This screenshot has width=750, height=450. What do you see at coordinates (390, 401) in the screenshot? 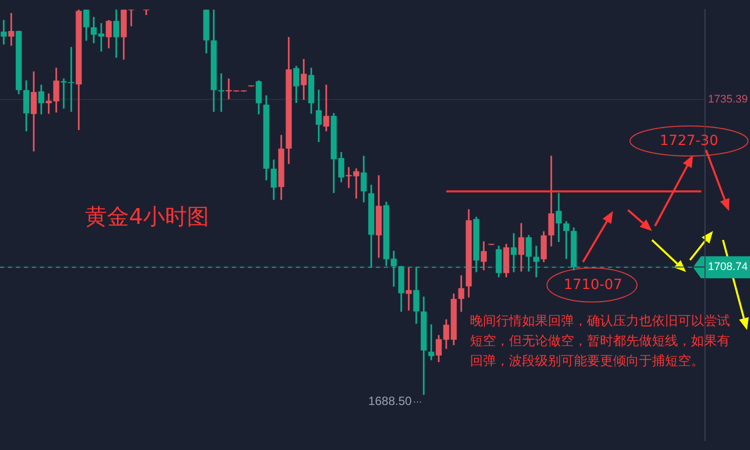
I see `annotation: 1688.50` at bounding box center [390, 401].